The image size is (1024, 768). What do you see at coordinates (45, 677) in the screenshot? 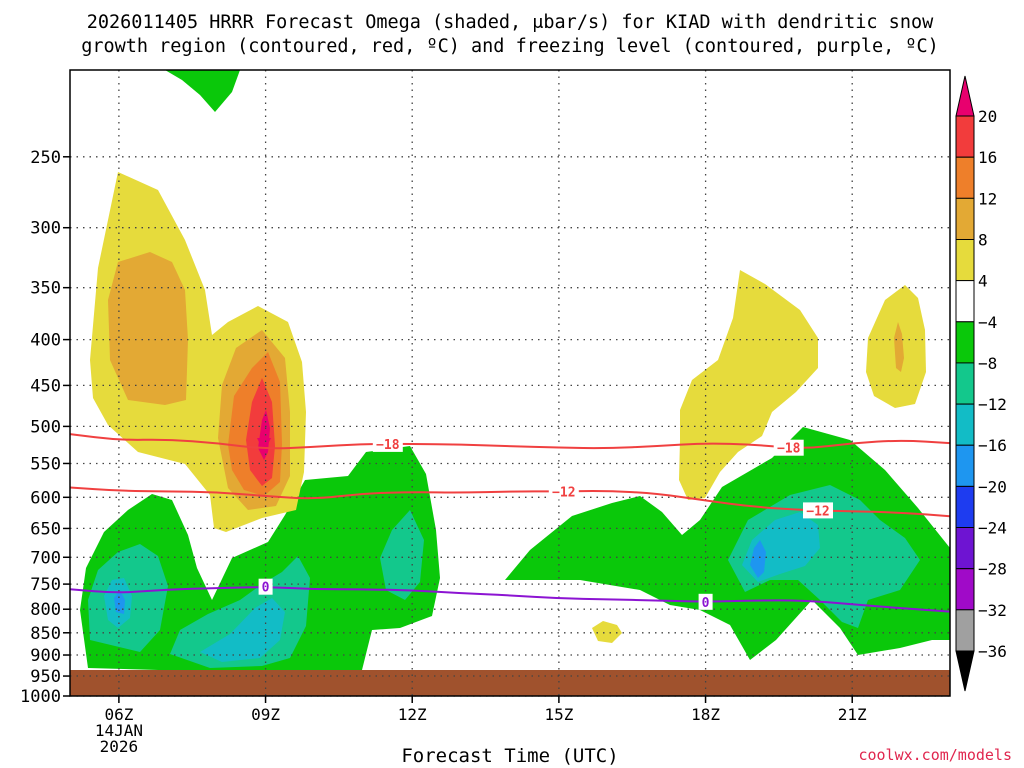
I see `y-tick-label: 950` at bounding box center [45, 677].